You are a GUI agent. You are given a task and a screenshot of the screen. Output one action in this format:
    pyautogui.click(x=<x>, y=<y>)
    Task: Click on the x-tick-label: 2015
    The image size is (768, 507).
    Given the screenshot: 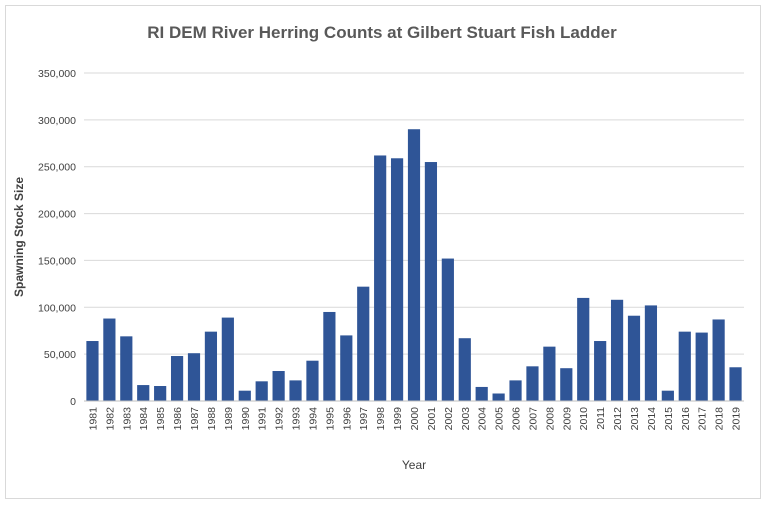 What is the action you would take?
    pyautogui.click(x=669, y=419)
    